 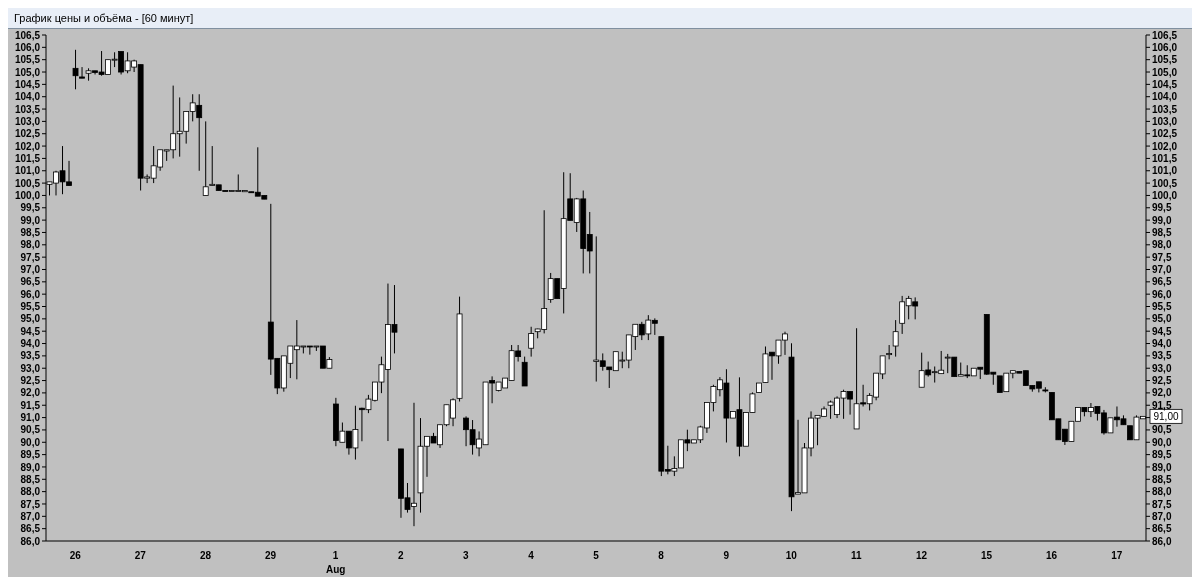 What do you see at coordinates (1162, 368) in the screenshot?
I see `y2-tick-label: 93,0` at bounding box center [1162, 368].